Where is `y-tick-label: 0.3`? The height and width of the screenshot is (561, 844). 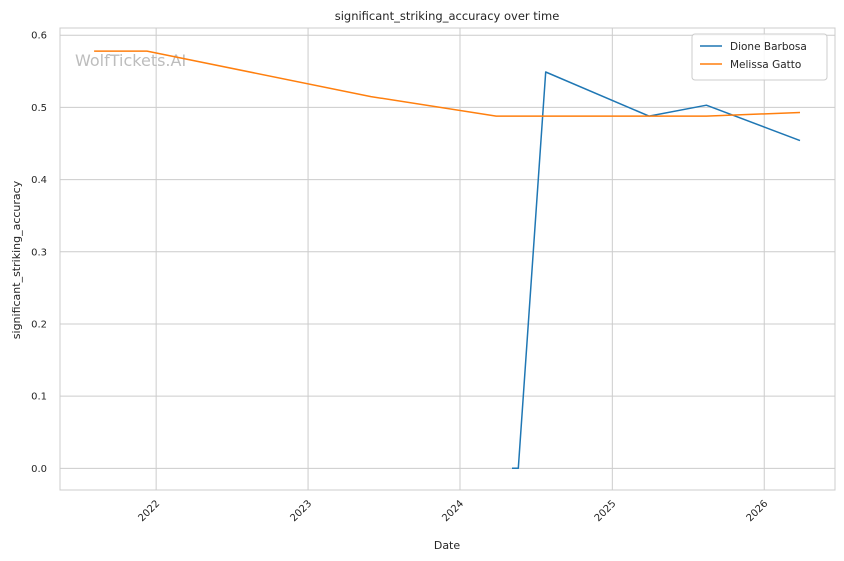
y-tick-label: 0.3 is located at coordinates (39, 252).